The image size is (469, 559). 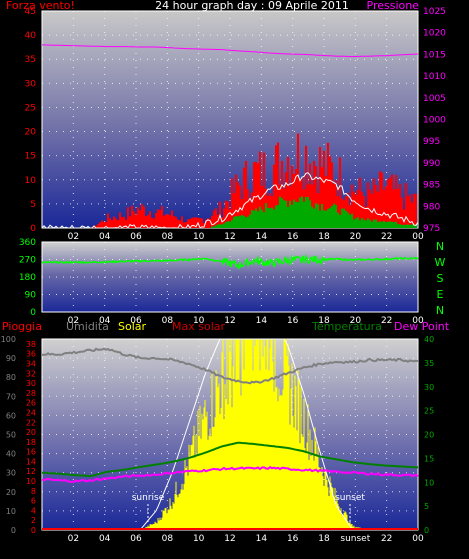 I want to click on y-rain-tick-16: 32, so click(x=31, y=373).